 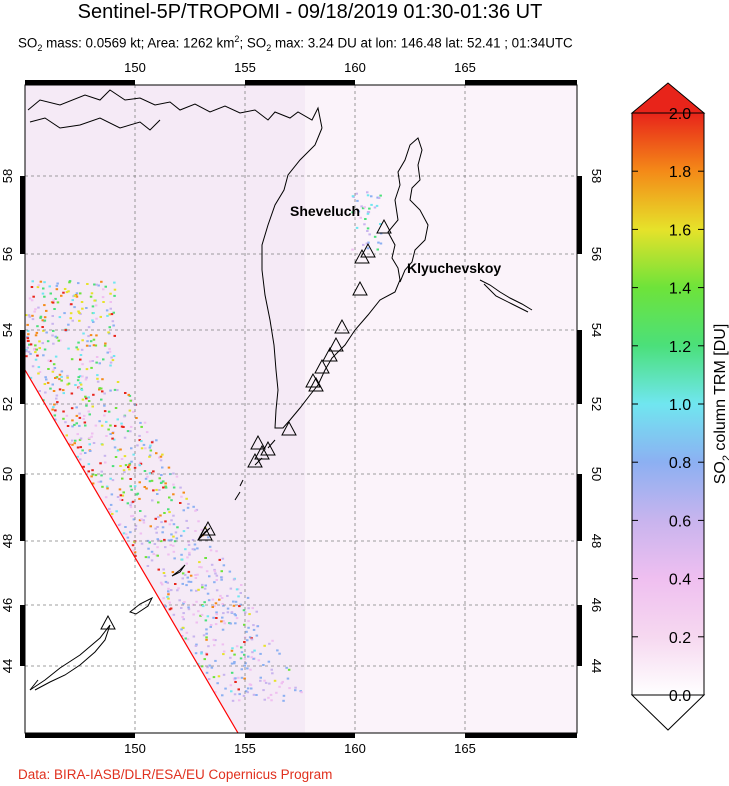 I want to click on colorbar-tick-label: 0.0, so click(x=680, y=696).